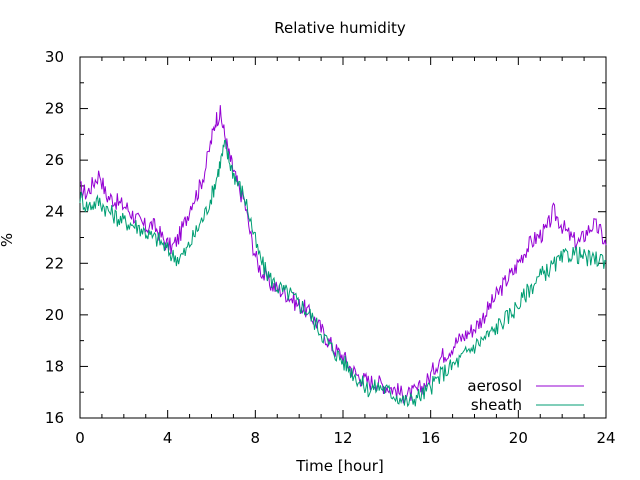 The height and width of the screenshot is (480, 640). Describe the element at coordinates (54, 263) in the screenshot. I see `y-tick-label: 22` at that location.